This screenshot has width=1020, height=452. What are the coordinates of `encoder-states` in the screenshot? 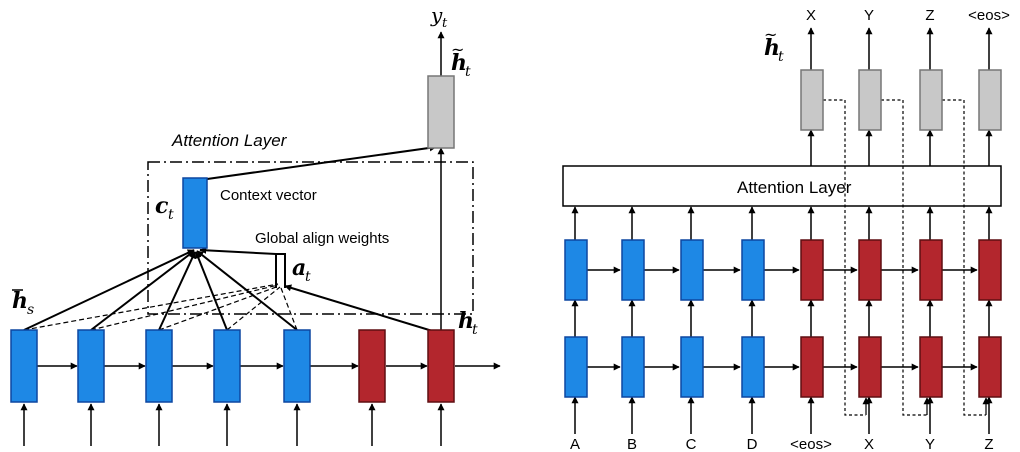 It's located at (160, 366).